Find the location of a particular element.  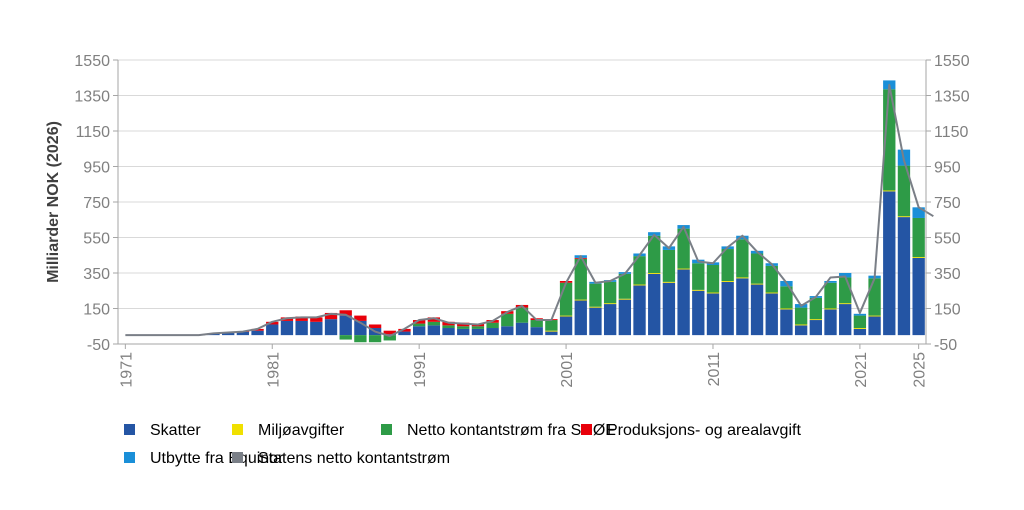

y-tick-label-left: 550 is located at coordinates (96, 239).